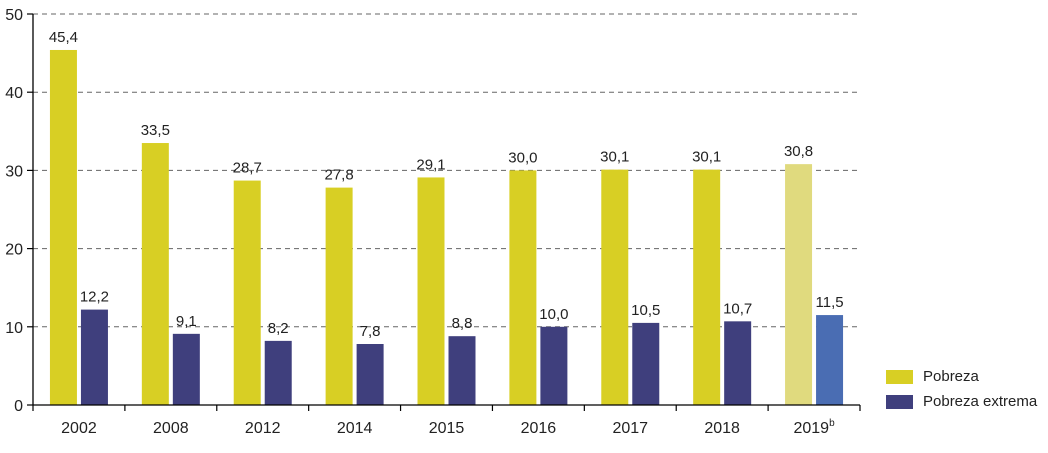  Describe the element at coordinates (247, 168) in the screenshot. I see `value-label-pobreza: 28,7` at that location.